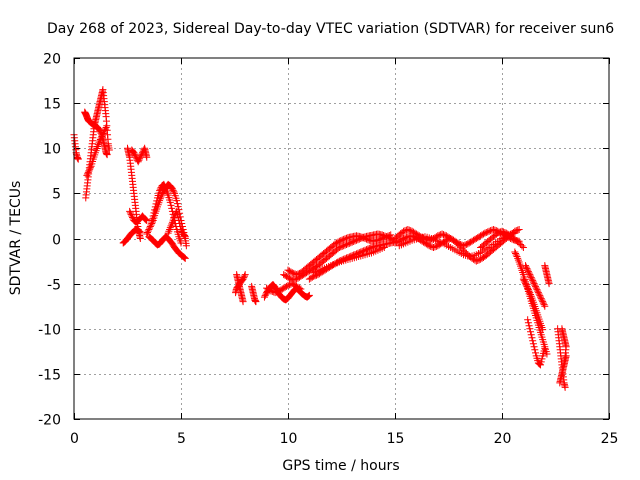 The width and height of the screenshot is (640, 480). What do you see at coordinates (56, 195) in the screenshot?
I see `y-tick-label: 5` at bounding box center [56, 195].